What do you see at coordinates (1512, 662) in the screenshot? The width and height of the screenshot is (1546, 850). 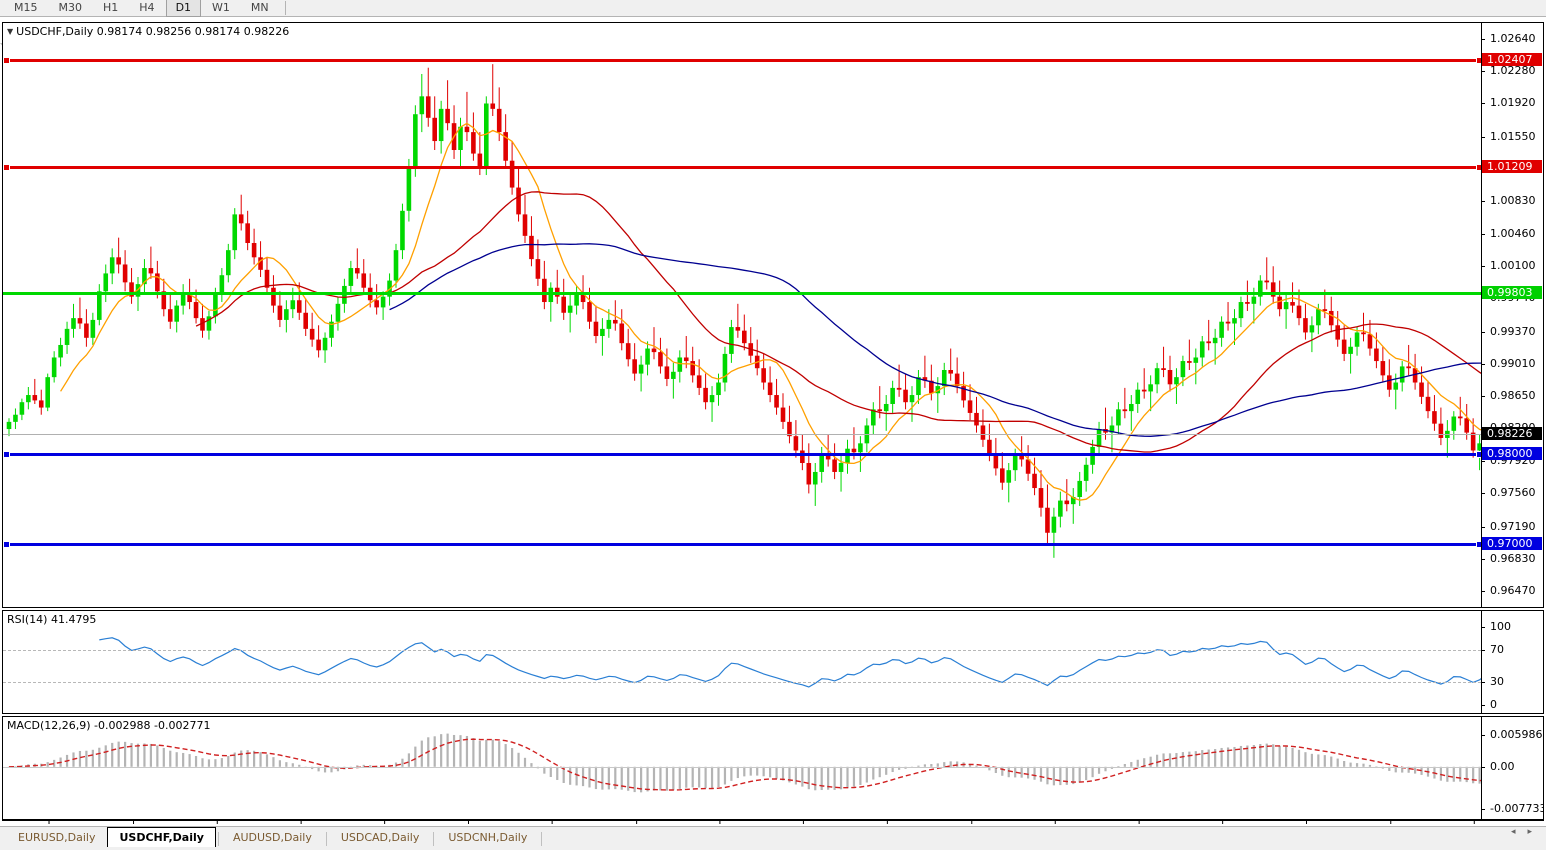 I see `rsi-scale: 100 70 30 0` at bounding box center [1512, 662].